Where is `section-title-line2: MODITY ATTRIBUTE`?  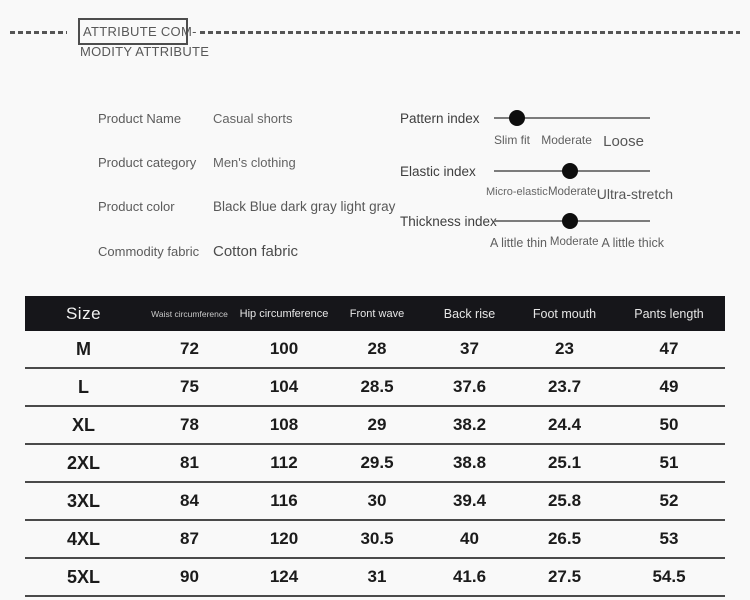 section-title-line2: MODITY ATTRIBUTE is located at coordinates (145, 51).